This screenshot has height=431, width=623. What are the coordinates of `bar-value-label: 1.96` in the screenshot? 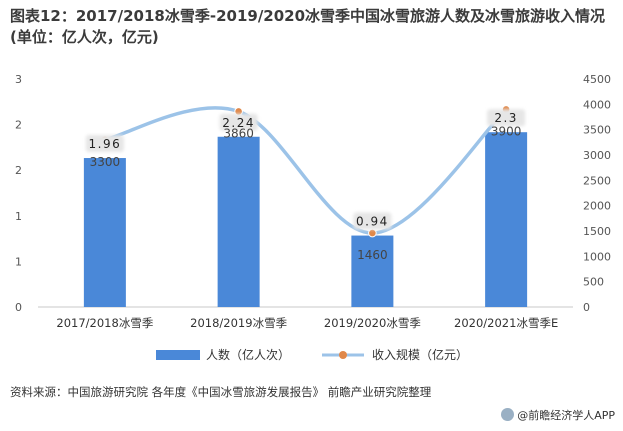 It's located at (105, 144).